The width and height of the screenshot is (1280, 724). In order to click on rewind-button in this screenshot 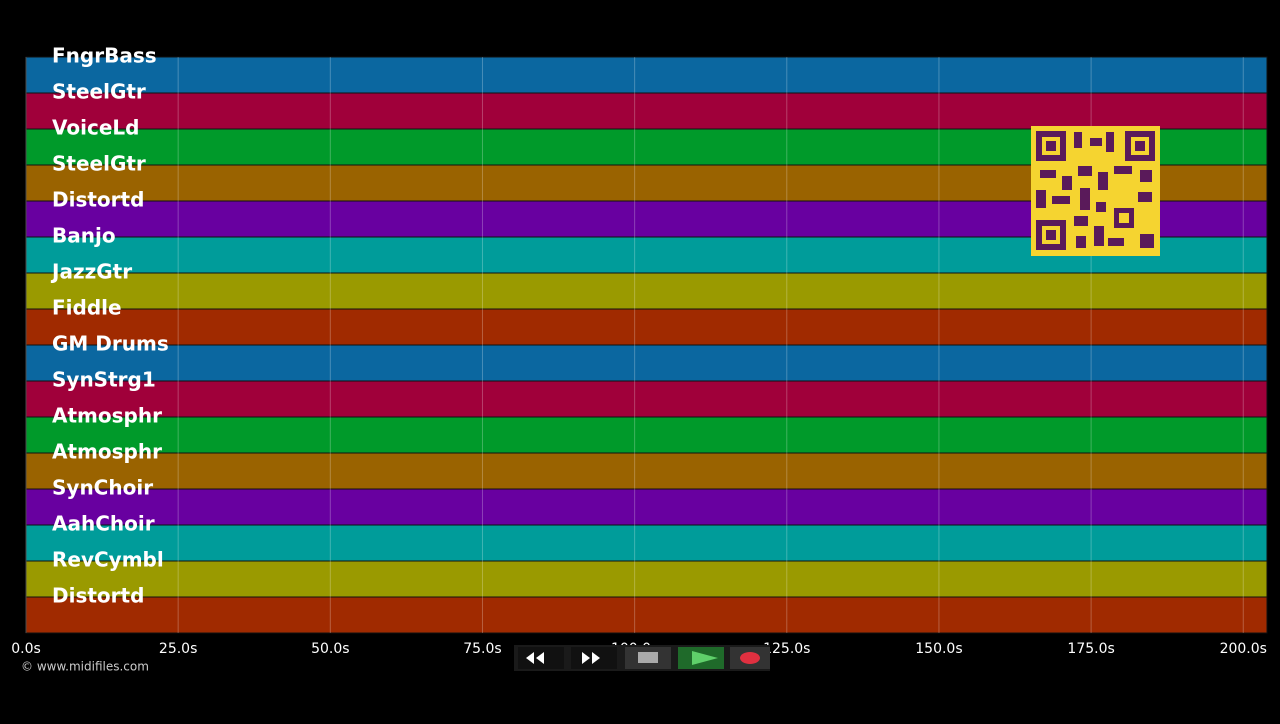, I will do `click(541, 658)`.